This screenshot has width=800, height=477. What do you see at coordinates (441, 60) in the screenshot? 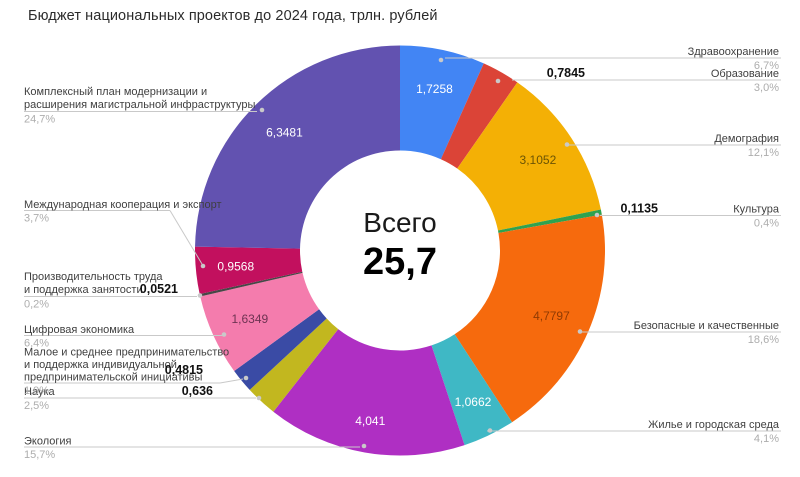
I see `leader-dot-zdrav` at bounding box center [441, 60].